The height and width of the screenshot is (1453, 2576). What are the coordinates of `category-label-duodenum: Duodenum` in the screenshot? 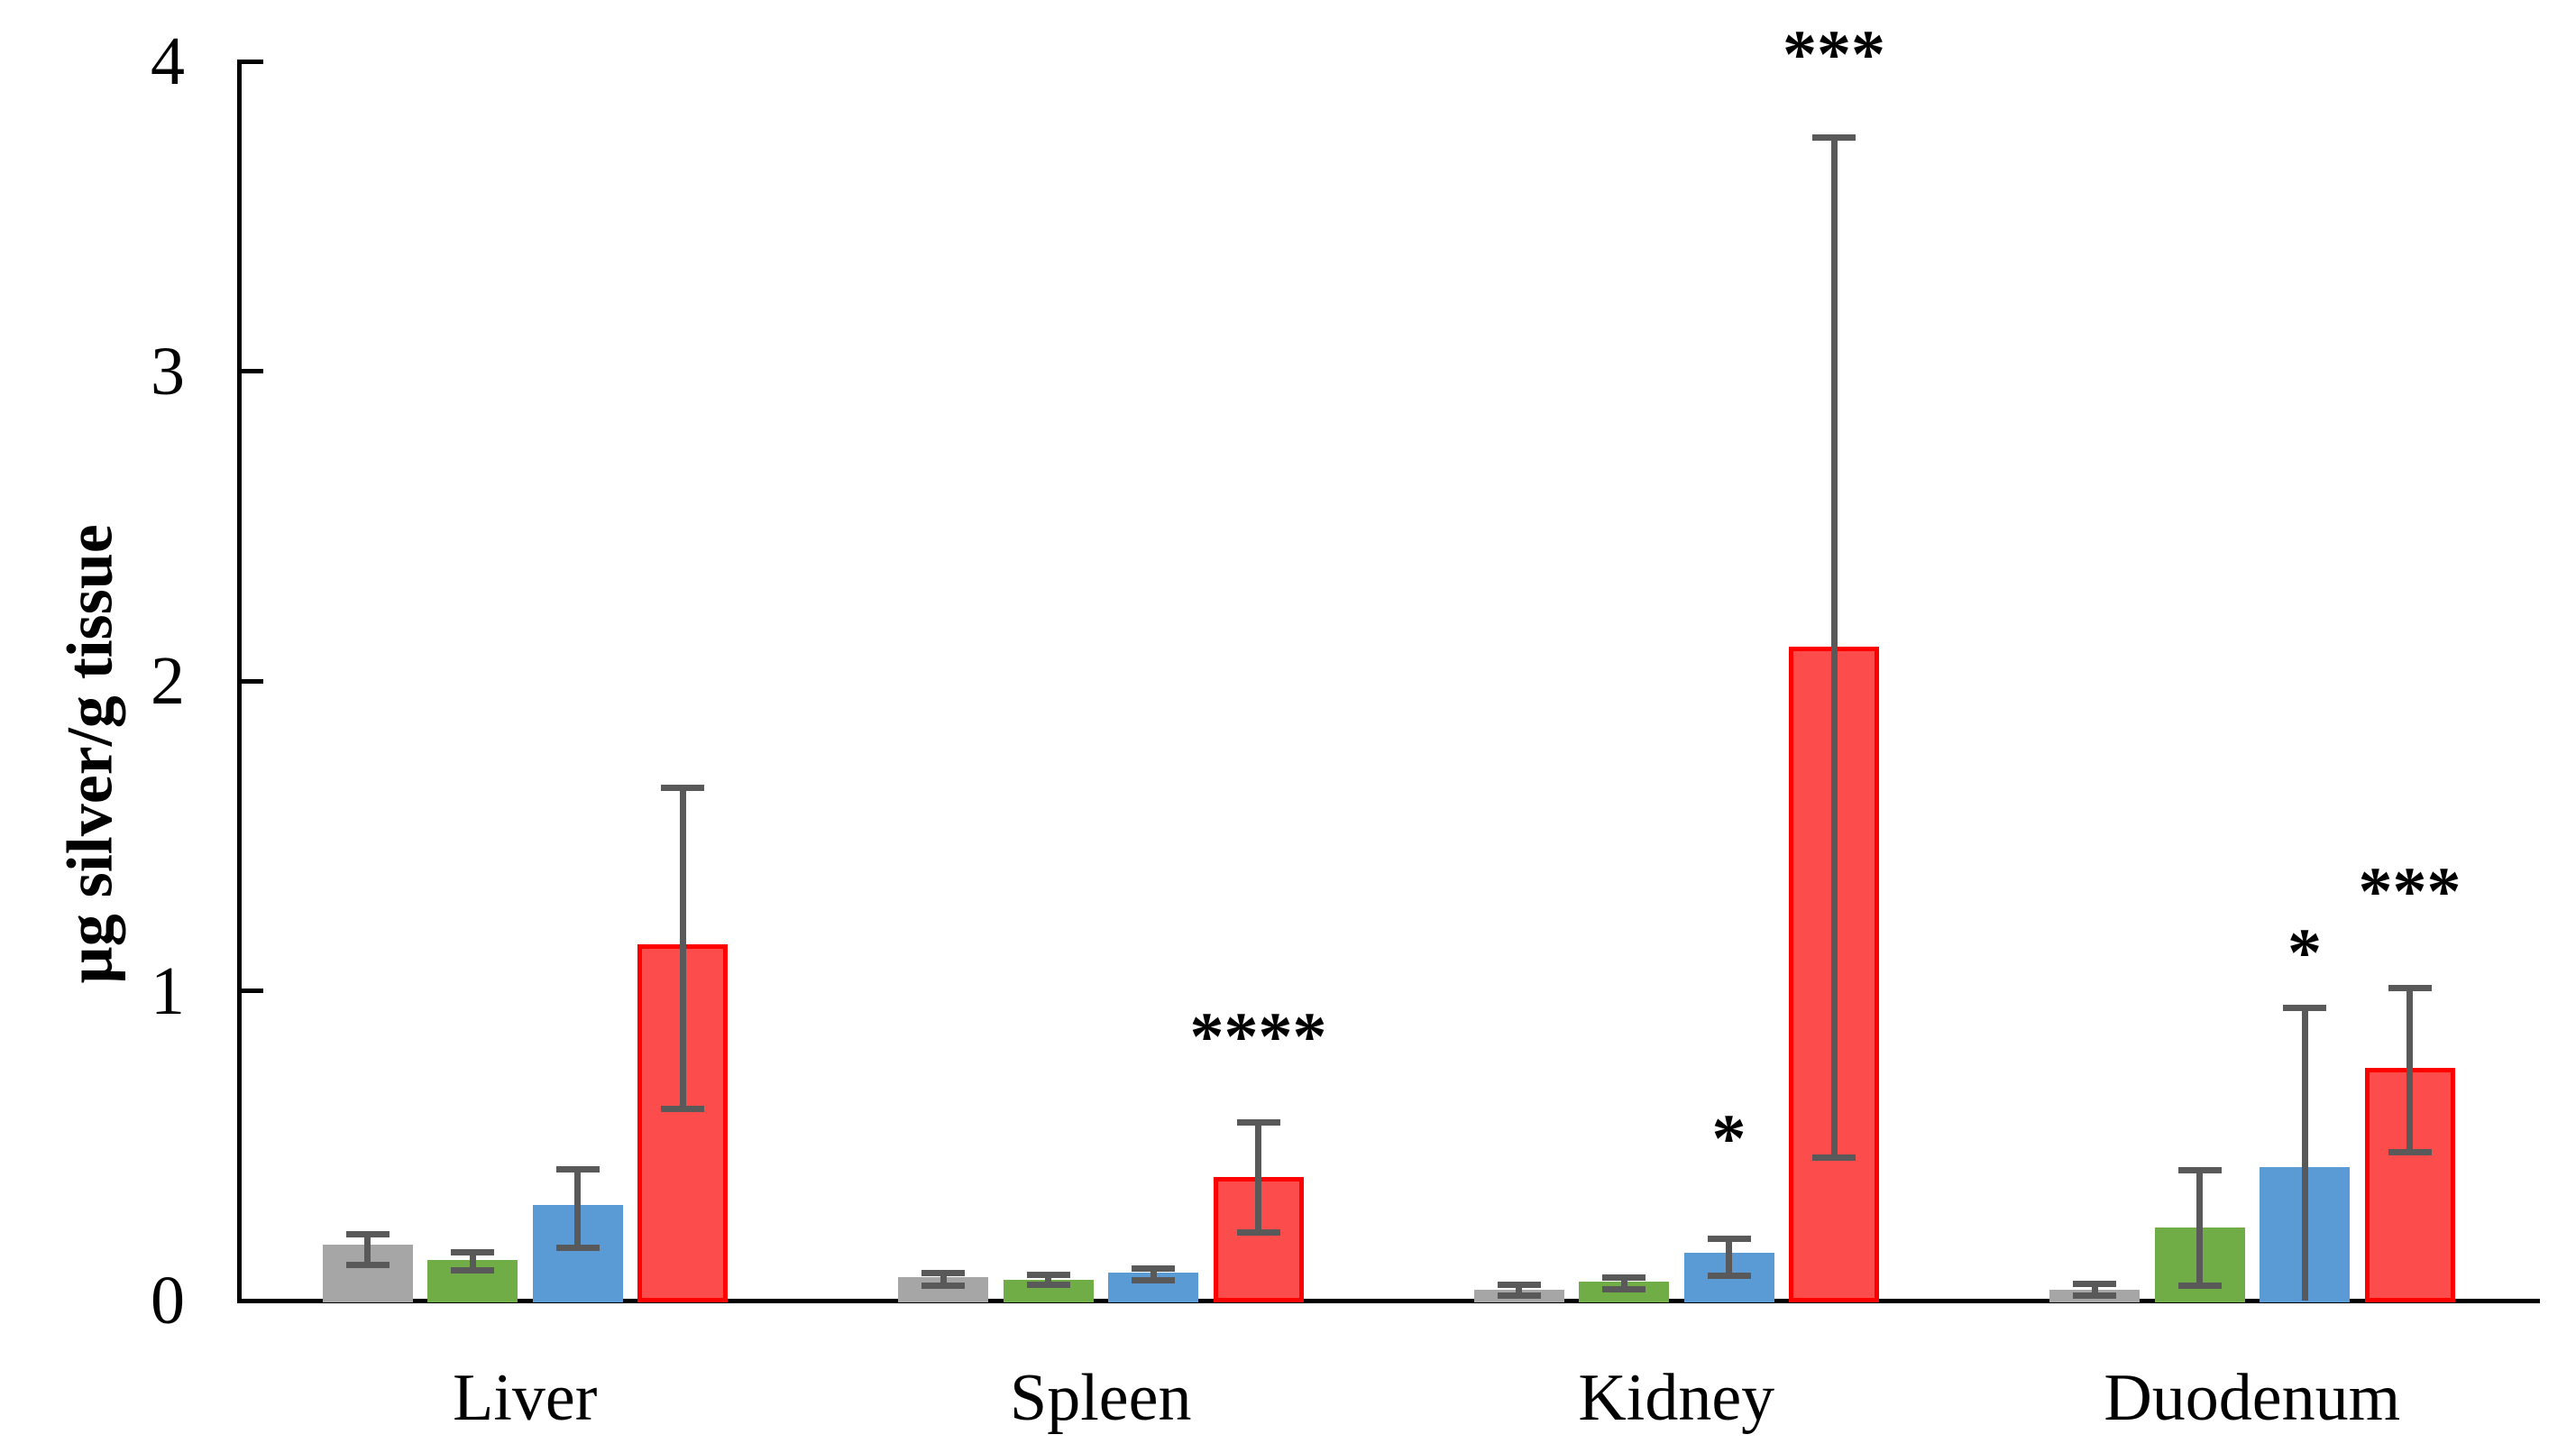 It's located at (2252, 1398).